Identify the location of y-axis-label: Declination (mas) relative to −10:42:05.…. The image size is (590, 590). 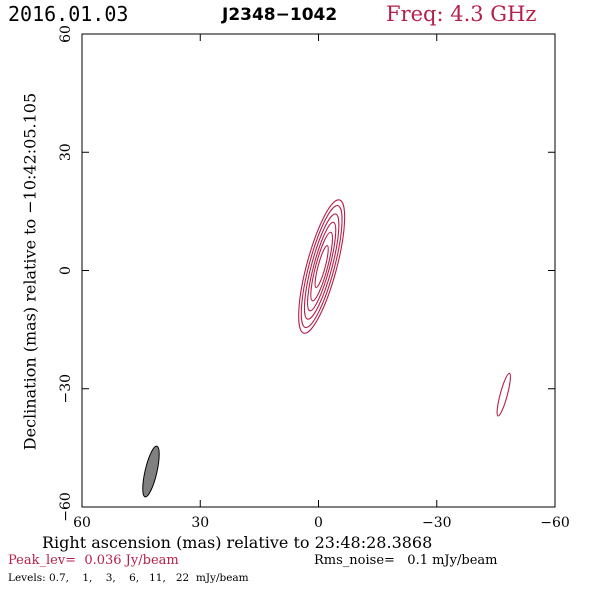
(30, 271).